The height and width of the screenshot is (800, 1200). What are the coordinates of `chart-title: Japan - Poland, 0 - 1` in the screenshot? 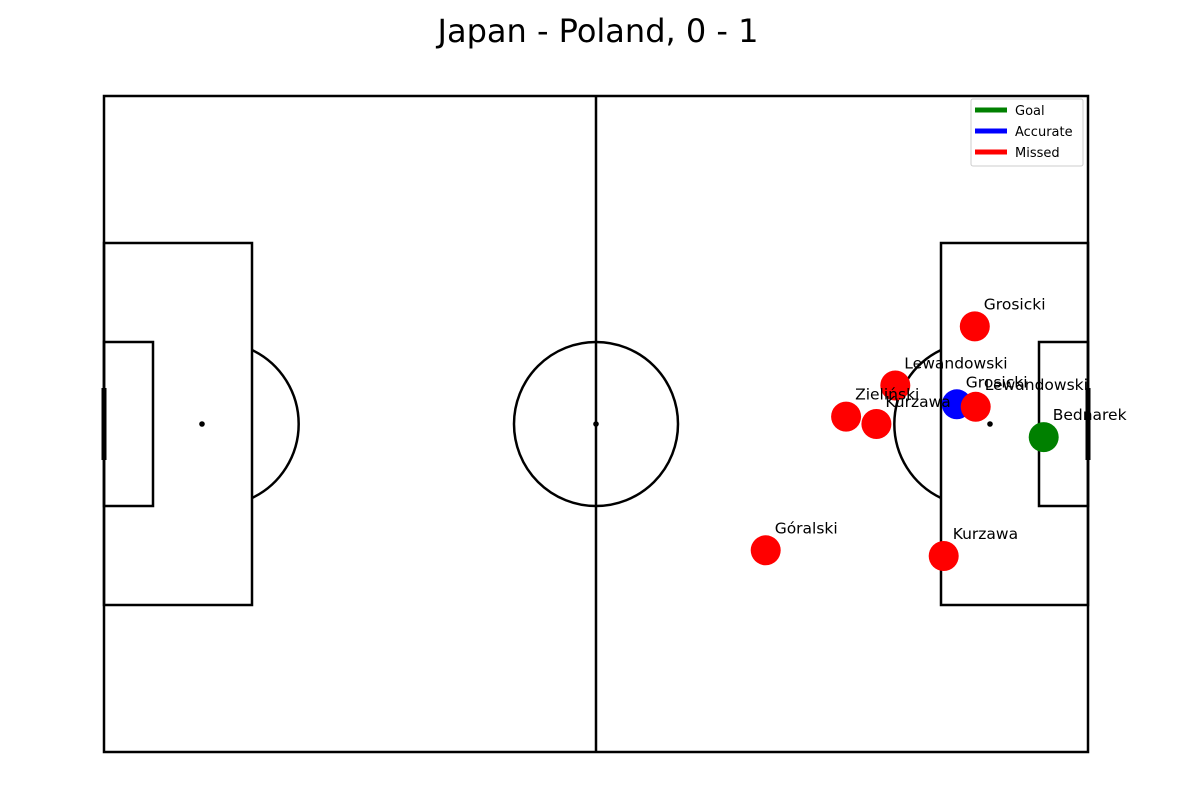 It's located at (597, 31).